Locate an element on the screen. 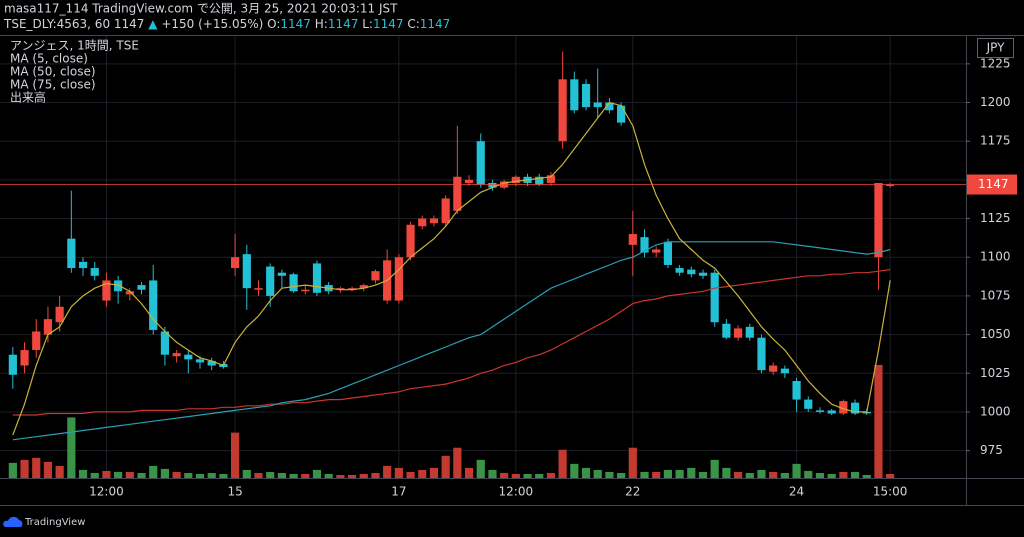 The width and height of the screenshot is (1024, 537). y-tick-label: 1125 is located at coordinates (995, 218).